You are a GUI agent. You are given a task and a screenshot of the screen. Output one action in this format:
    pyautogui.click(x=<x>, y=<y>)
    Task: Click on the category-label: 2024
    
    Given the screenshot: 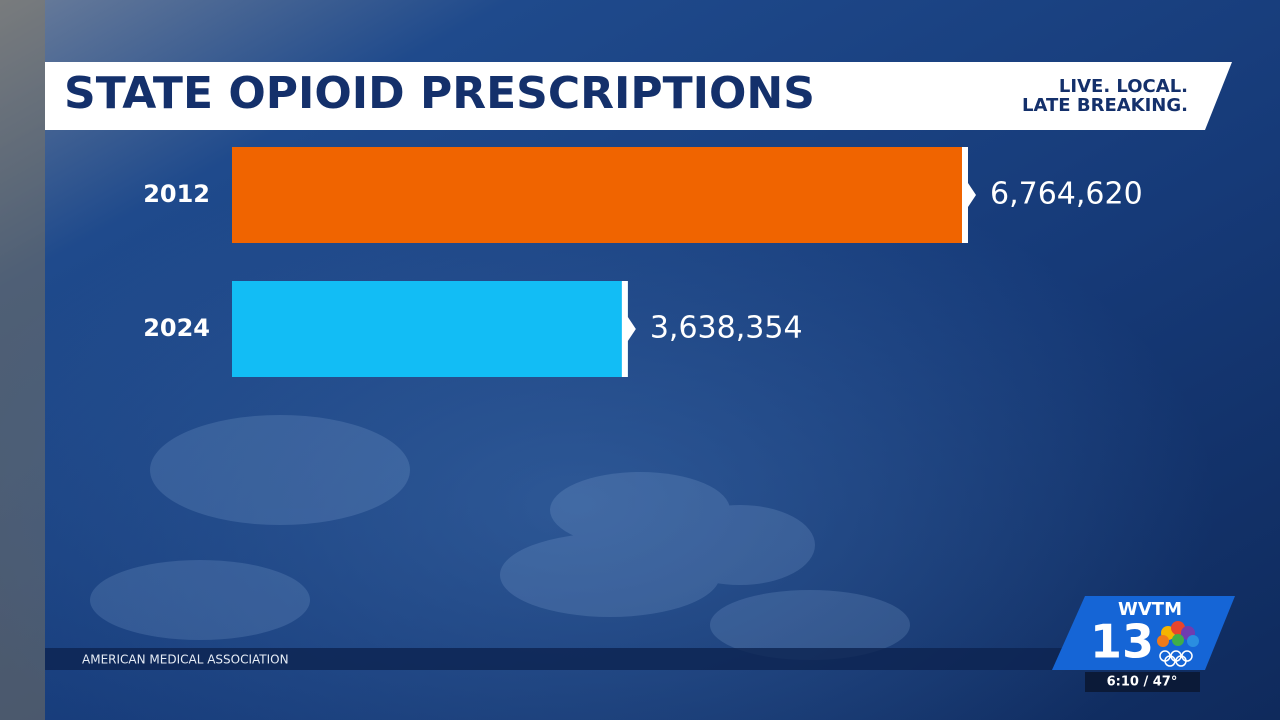 What is the action you would take?
    pyautogui.click(x=176, y=328)
    